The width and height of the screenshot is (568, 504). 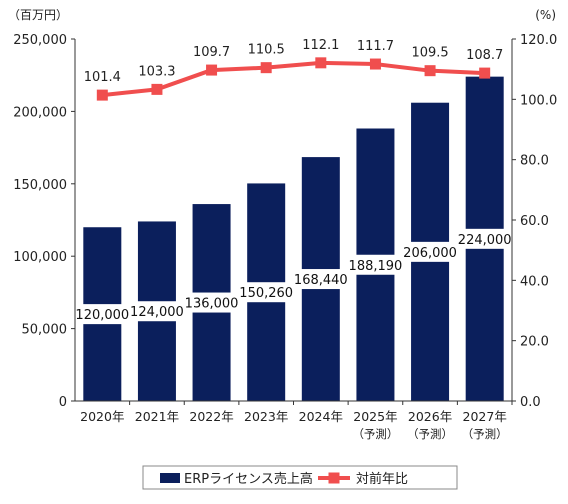 What do you see at coordinates (545, 15) in the screenshot?
I see `right-axis-unit: (%)` at bounding box center [545, 15].